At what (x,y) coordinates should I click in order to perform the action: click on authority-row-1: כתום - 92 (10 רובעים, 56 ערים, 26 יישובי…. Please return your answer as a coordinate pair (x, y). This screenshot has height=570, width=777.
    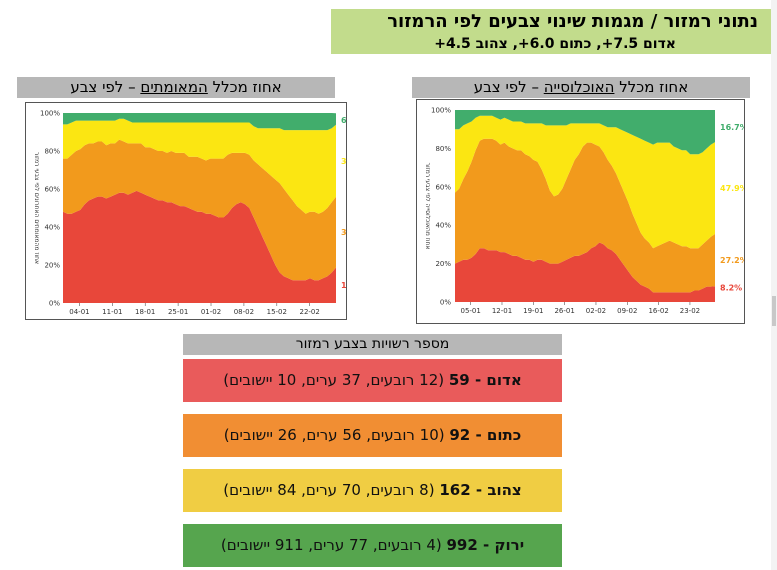
    Looking at the image, I should click on (372, 435).